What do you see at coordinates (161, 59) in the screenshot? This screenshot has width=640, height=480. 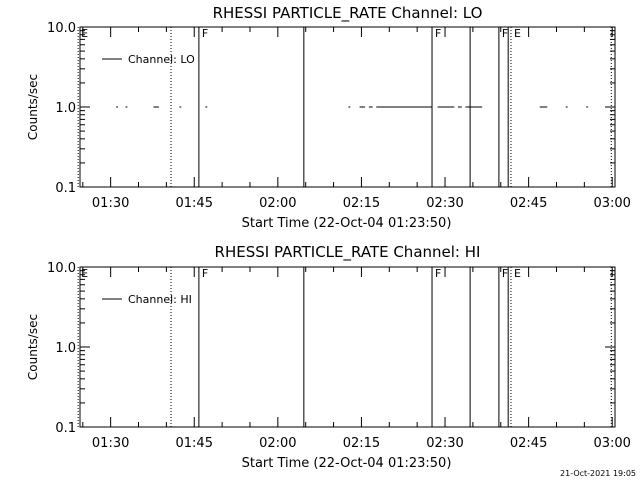 I see `legend-label: Channel: LO` at bounding box center [161, 59].